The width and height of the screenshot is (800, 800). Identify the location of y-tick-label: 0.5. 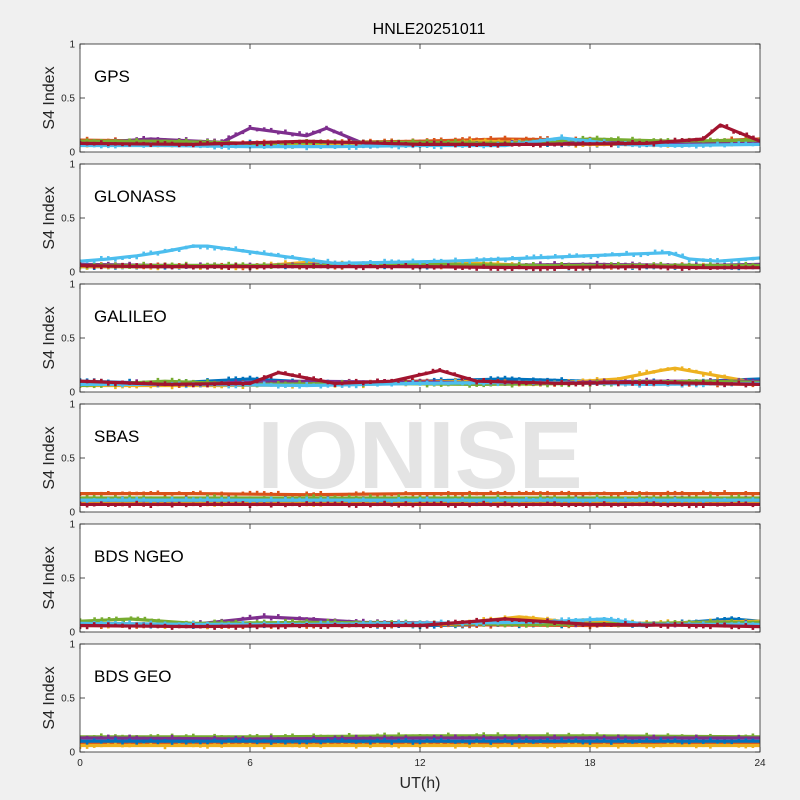
(68, 459).